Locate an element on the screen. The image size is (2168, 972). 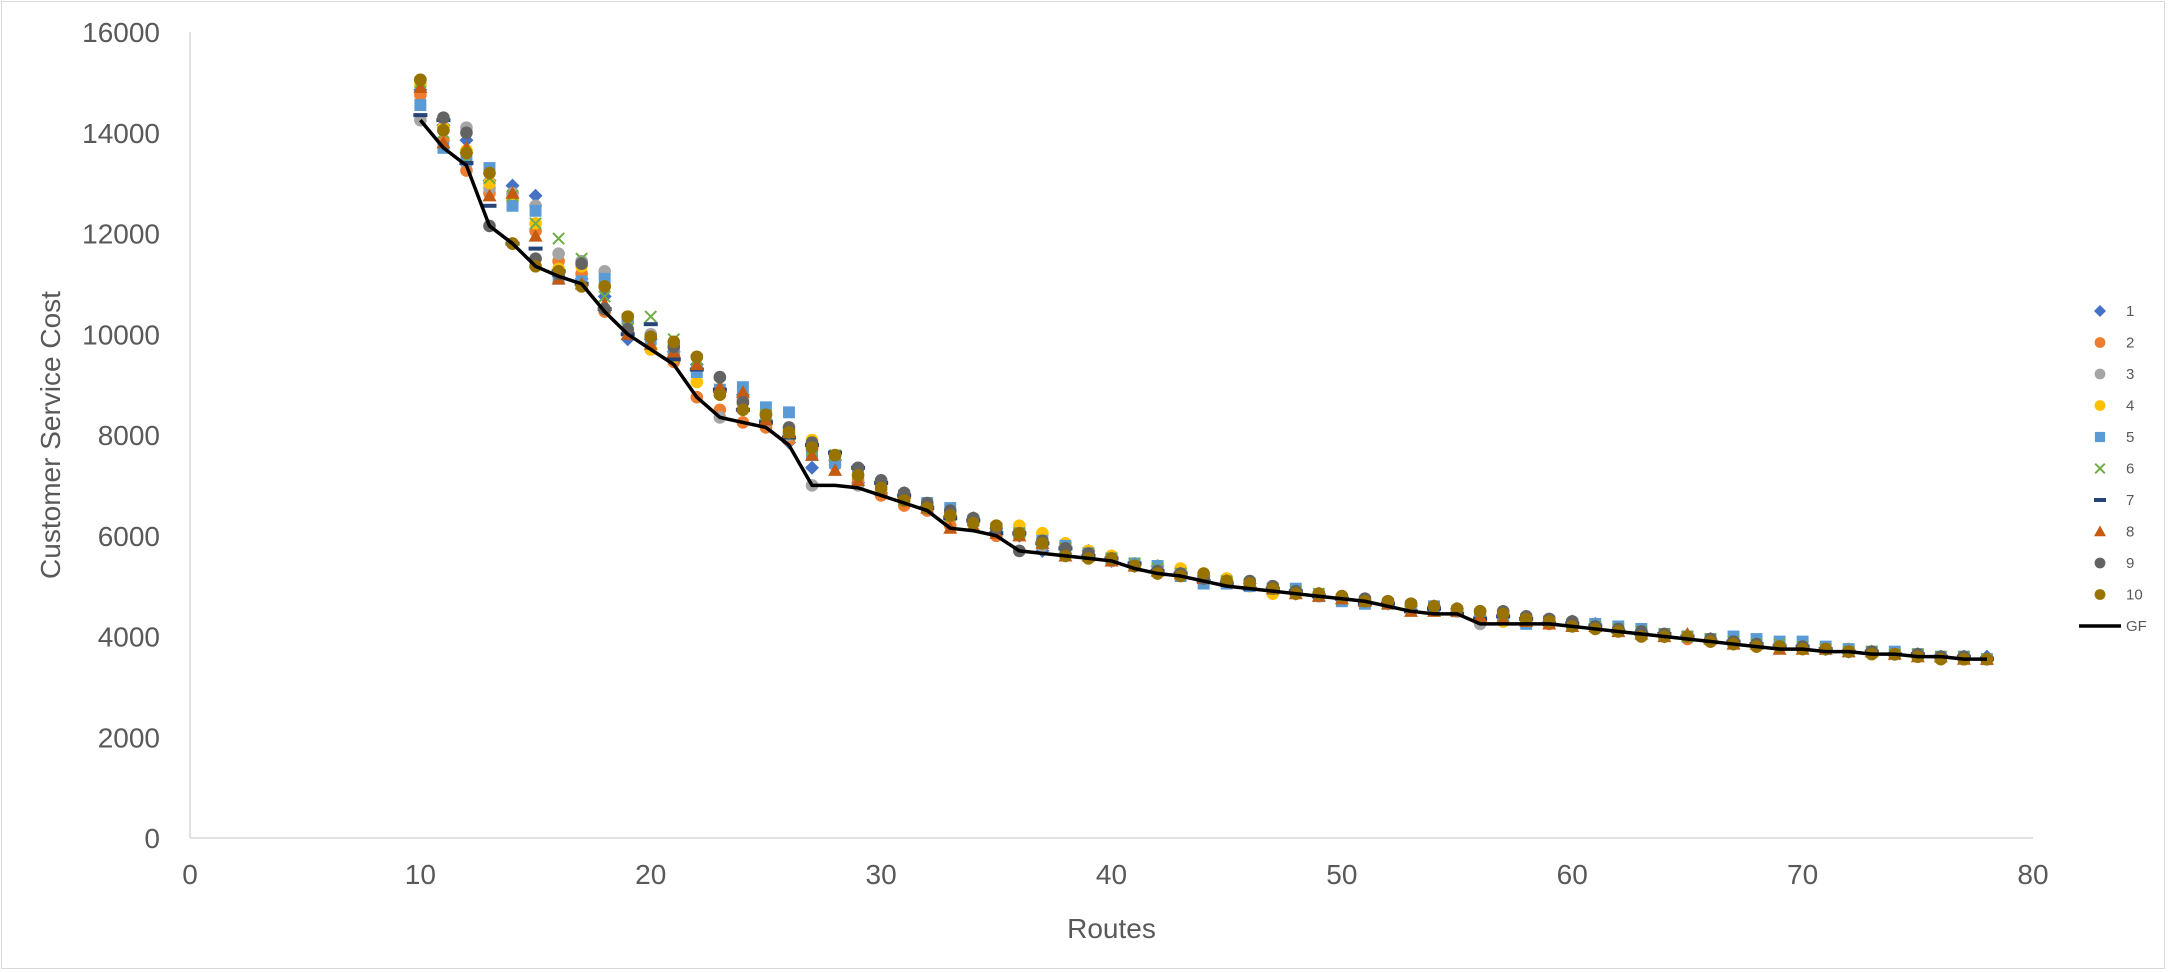
legend-item: GF is located at coordinates (2113, 626).